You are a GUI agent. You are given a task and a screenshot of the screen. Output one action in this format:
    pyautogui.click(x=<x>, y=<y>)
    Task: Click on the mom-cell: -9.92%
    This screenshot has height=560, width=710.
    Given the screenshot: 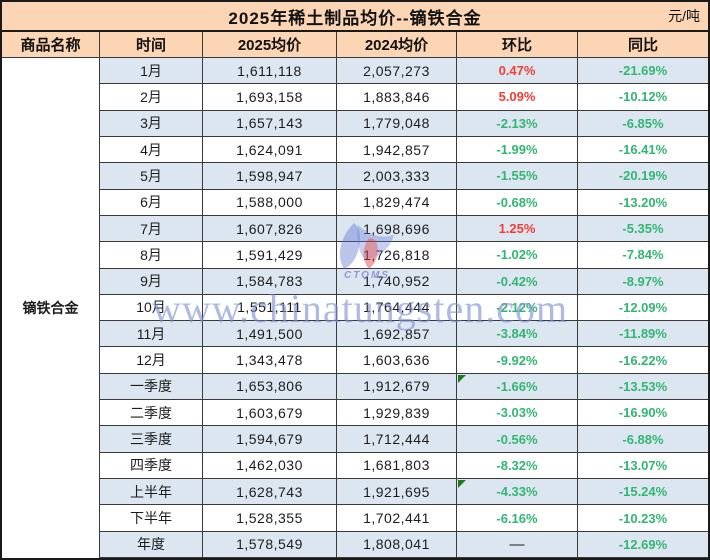 What is the action you would take?
    pyautogui.click(x=517, y=360)
    